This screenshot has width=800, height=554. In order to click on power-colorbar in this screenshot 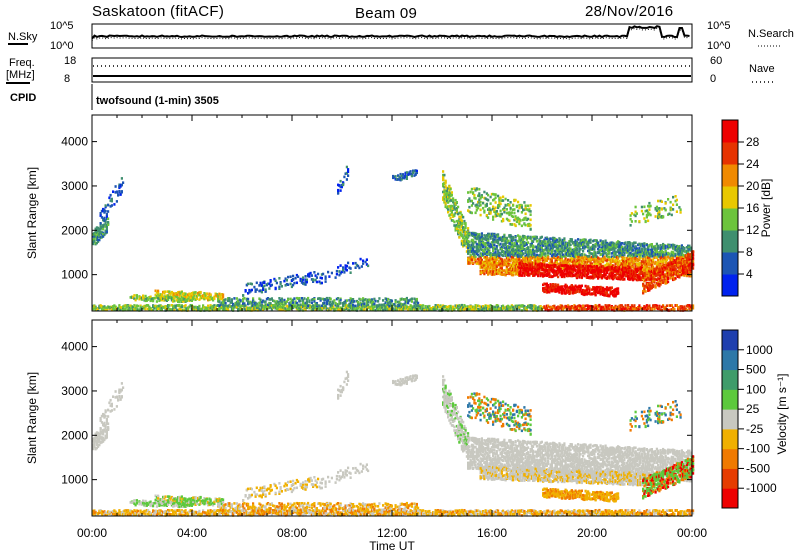, I will do `click(730, 208)`.